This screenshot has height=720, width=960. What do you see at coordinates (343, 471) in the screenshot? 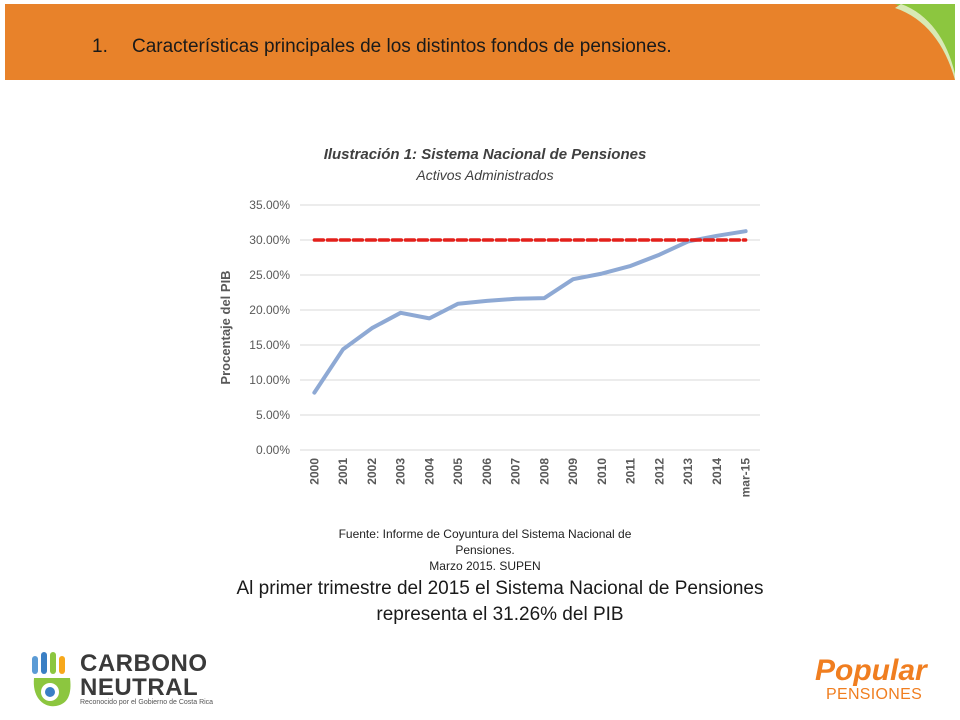
I see `x-tick-label: 2001` at bounding box center [343, 471].